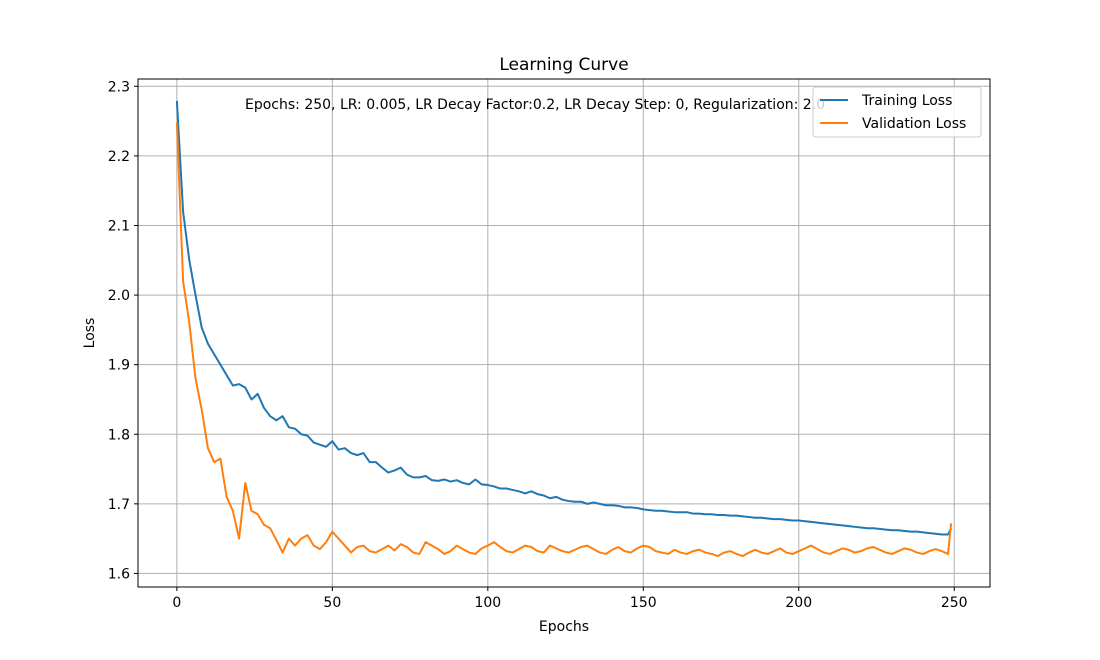 The width and height of the screenshot is (1100, 660). I want to click on legend-label-validation: Validation Loss, so click(914, 124).